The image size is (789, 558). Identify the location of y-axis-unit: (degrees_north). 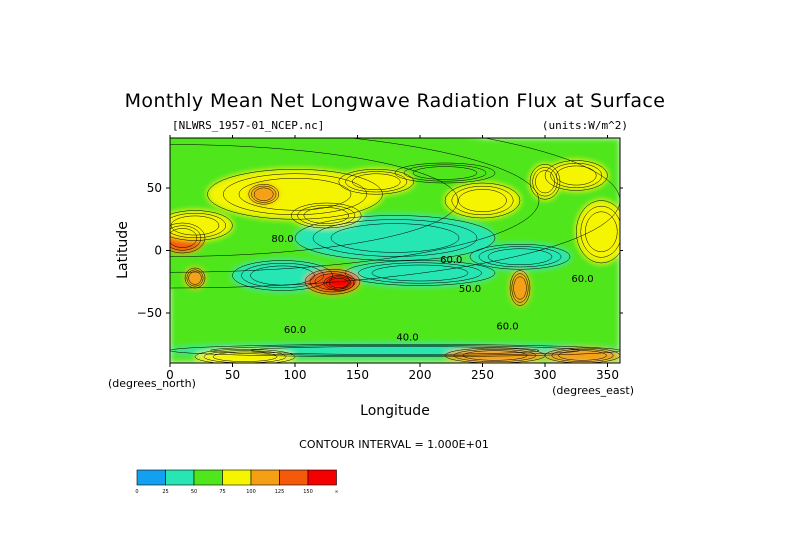
(152, 383).